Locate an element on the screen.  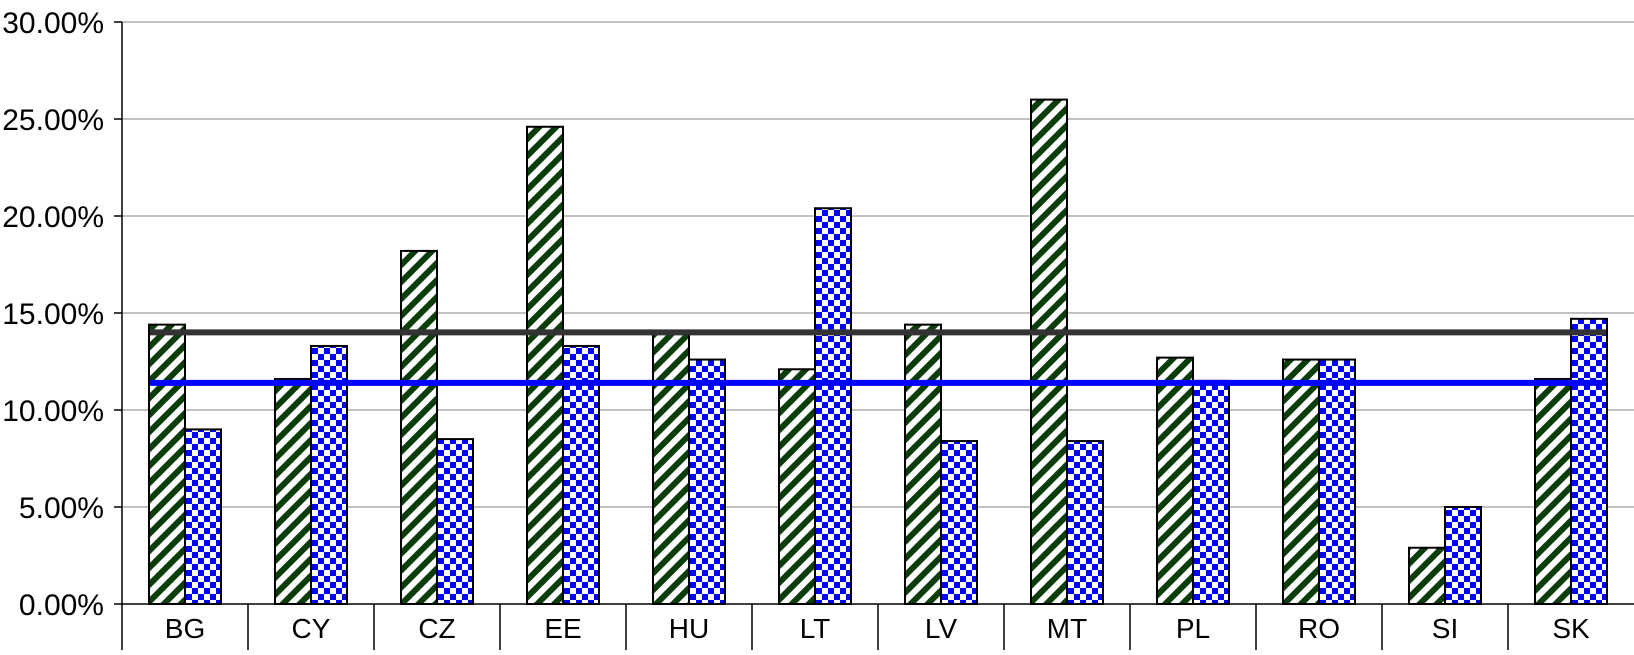
x-tick-label: PL is located at coordinates (1193, 628).